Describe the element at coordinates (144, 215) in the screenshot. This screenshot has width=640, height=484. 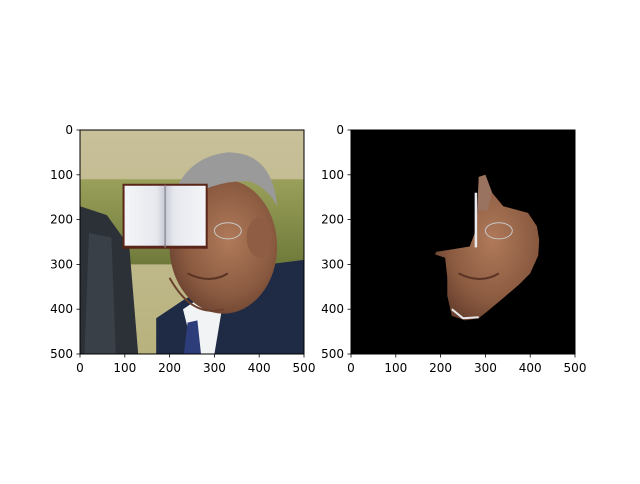
I see `book-left-page` at that location.